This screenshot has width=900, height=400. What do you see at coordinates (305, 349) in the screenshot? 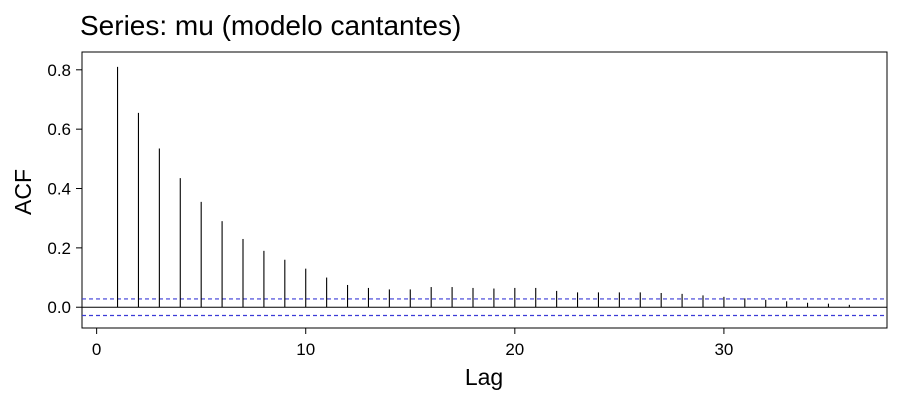
I see `x-tick-label: 10` at bounding box center [305, 349].